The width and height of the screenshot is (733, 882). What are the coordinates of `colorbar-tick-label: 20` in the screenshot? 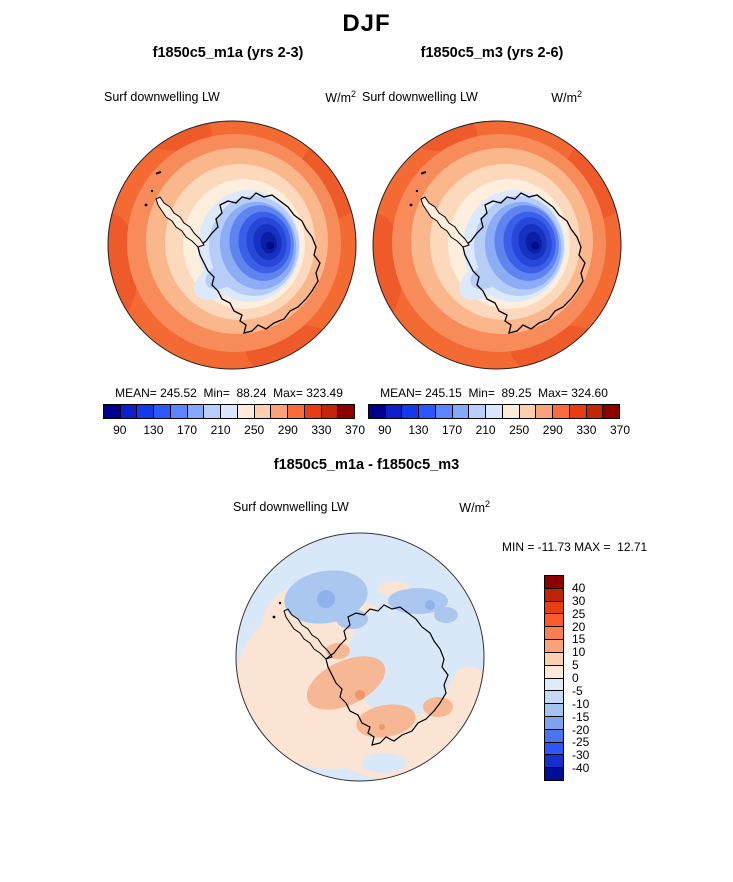 It's located at (579, 626).